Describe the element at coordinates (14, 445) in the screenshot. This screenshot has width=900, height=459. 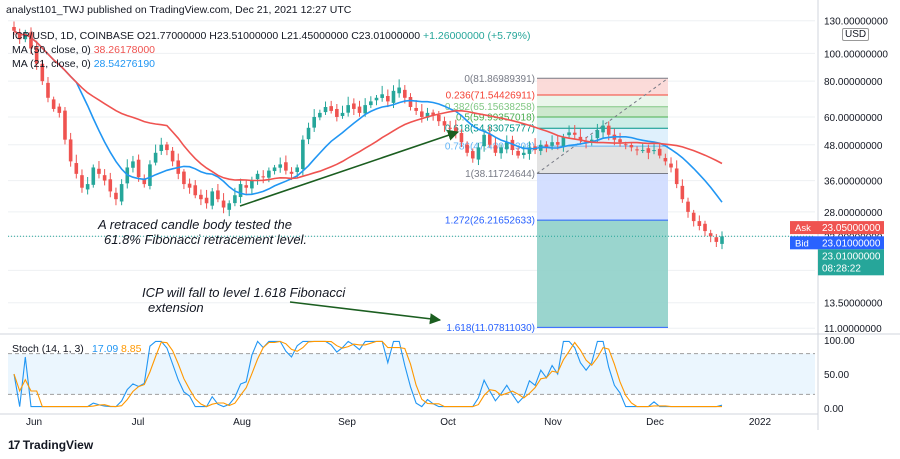
I see `tv-logo-icon: 17` at that location.